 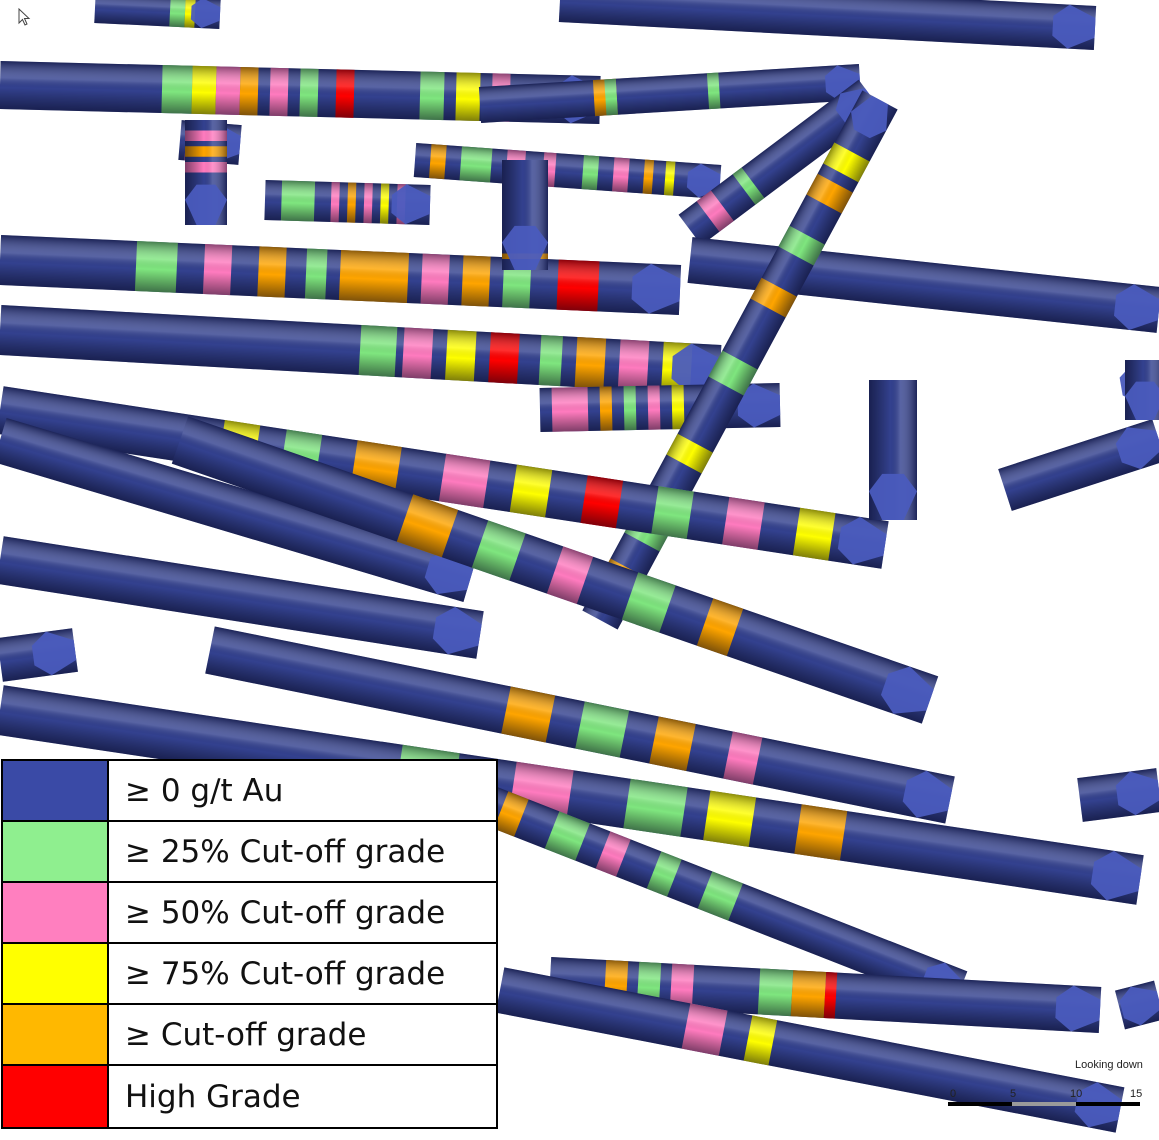 I want to click on legend-item: ≥ 50% Cut-off grade, so click(x=249, y=913).